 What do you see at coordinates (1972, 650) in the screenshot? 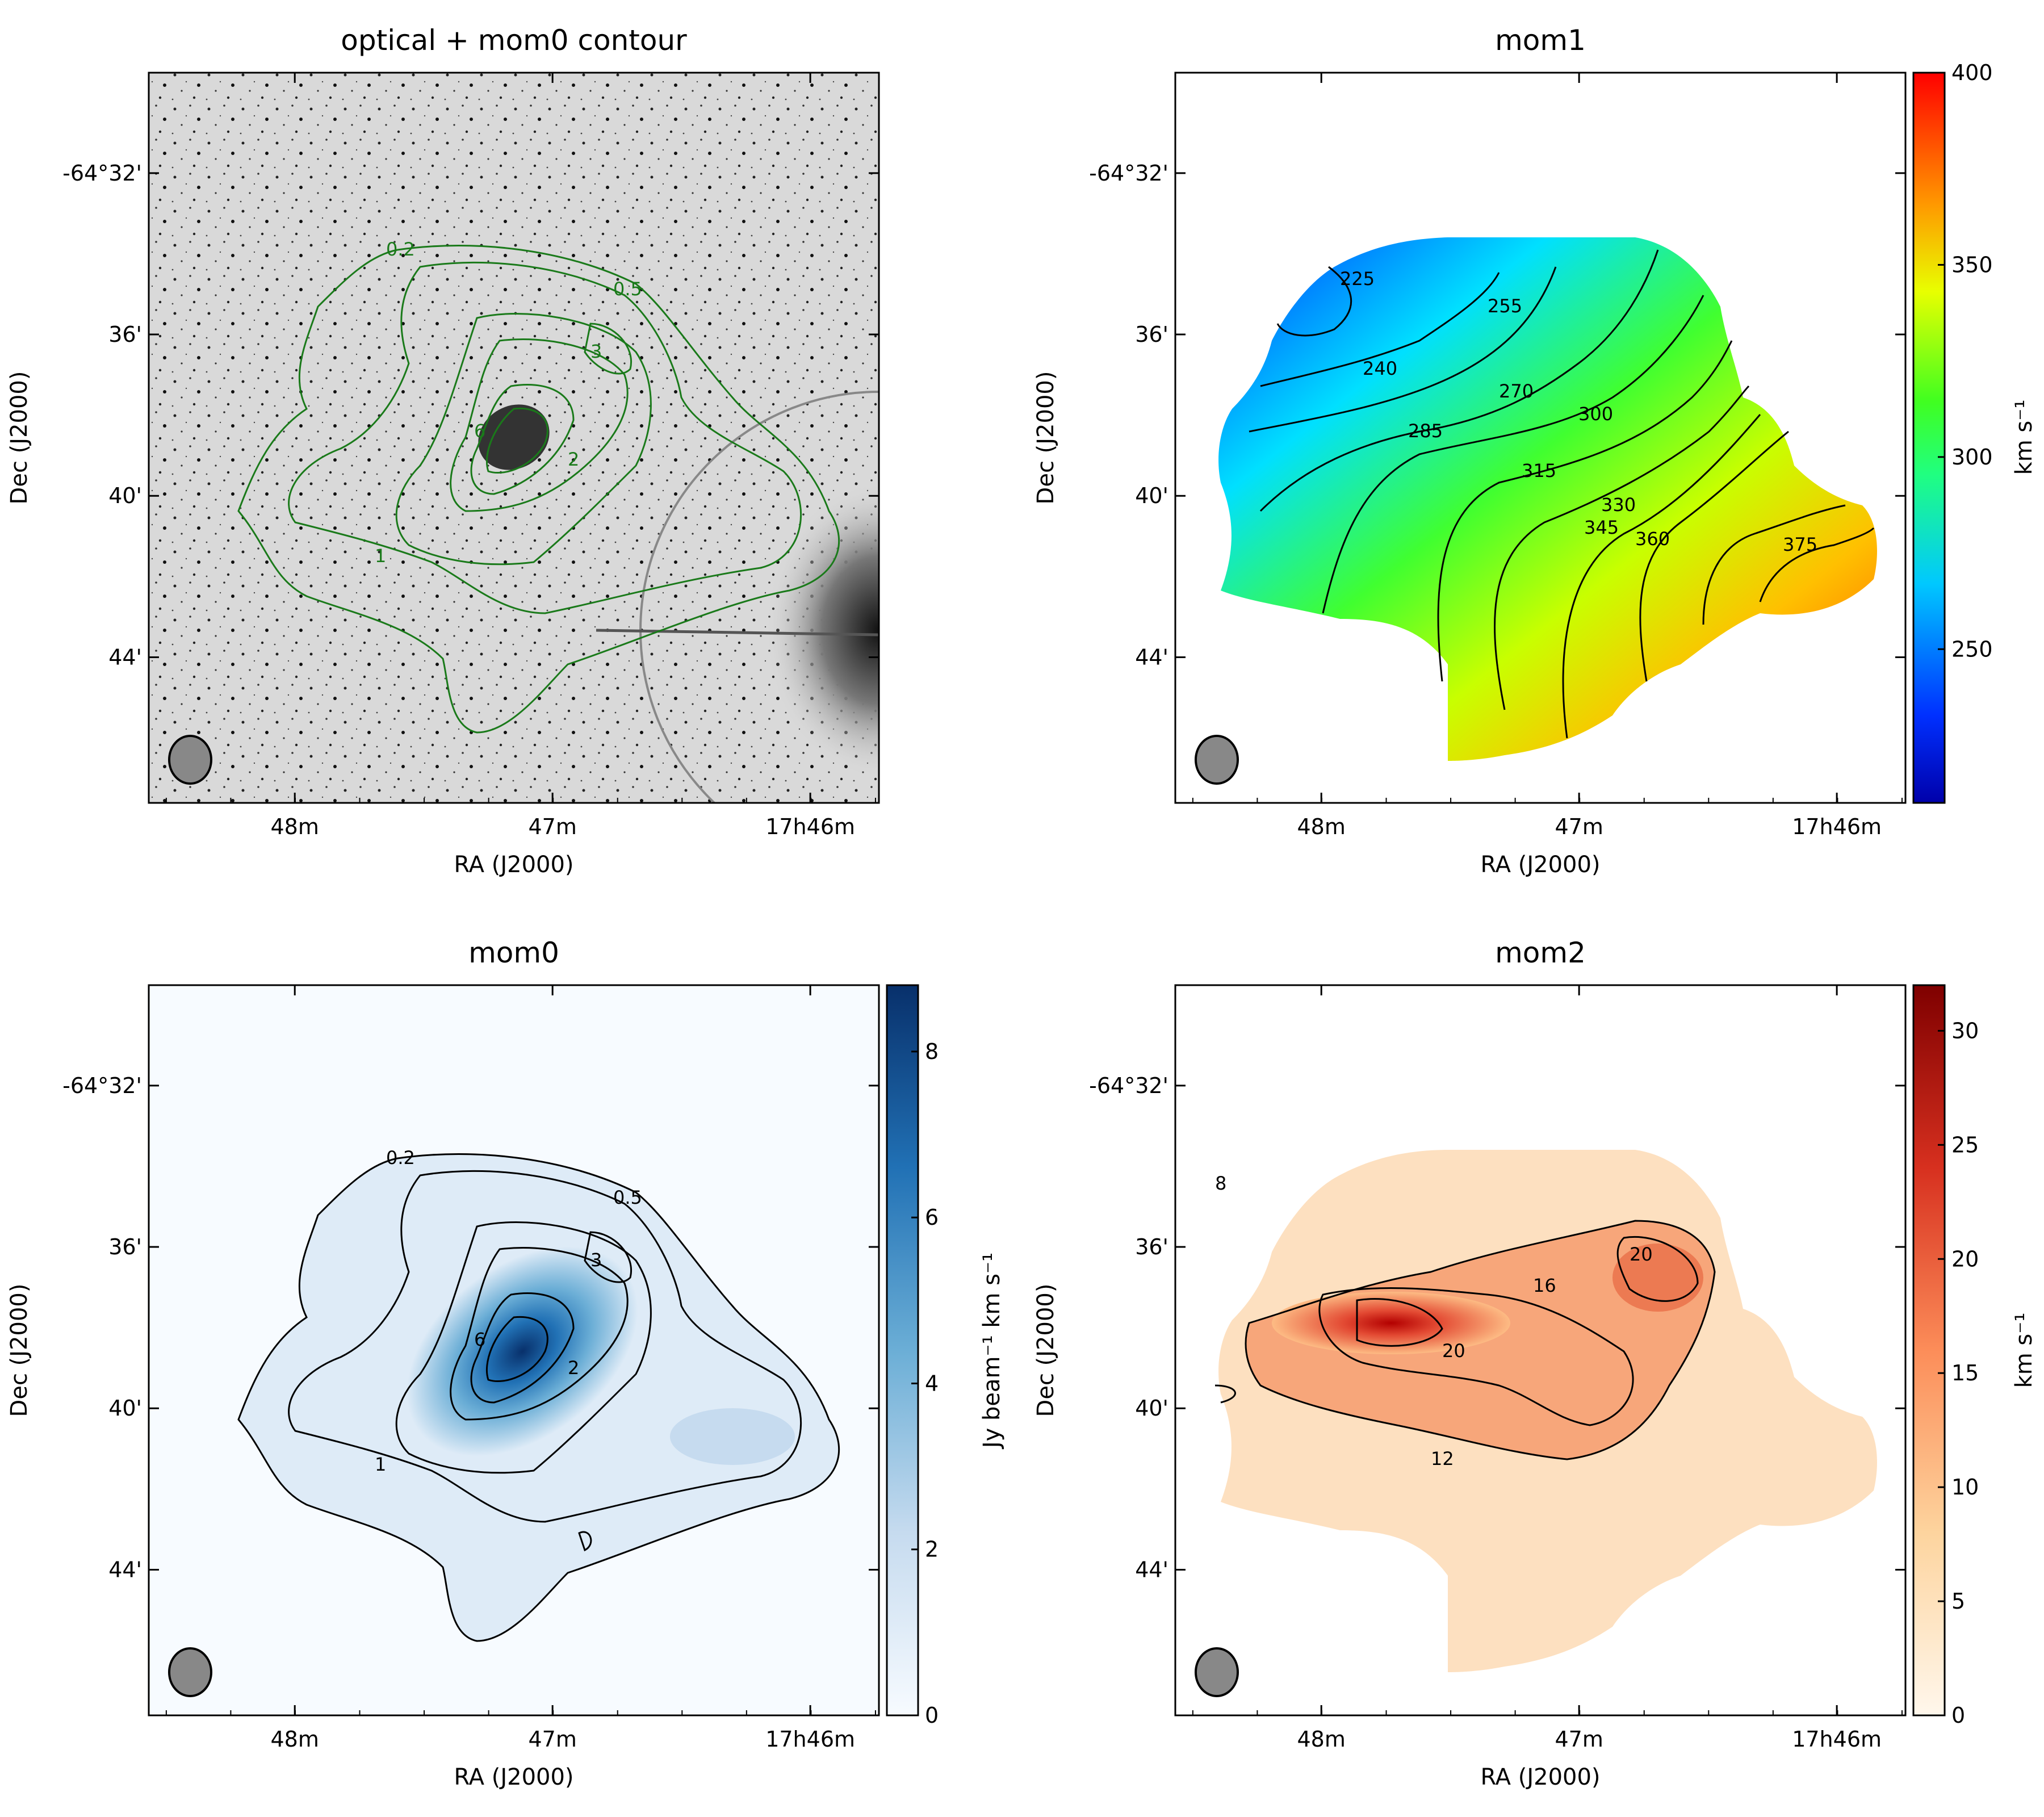
I see `colorbar-tick-label: 250` at bounding box center [1972, 650].